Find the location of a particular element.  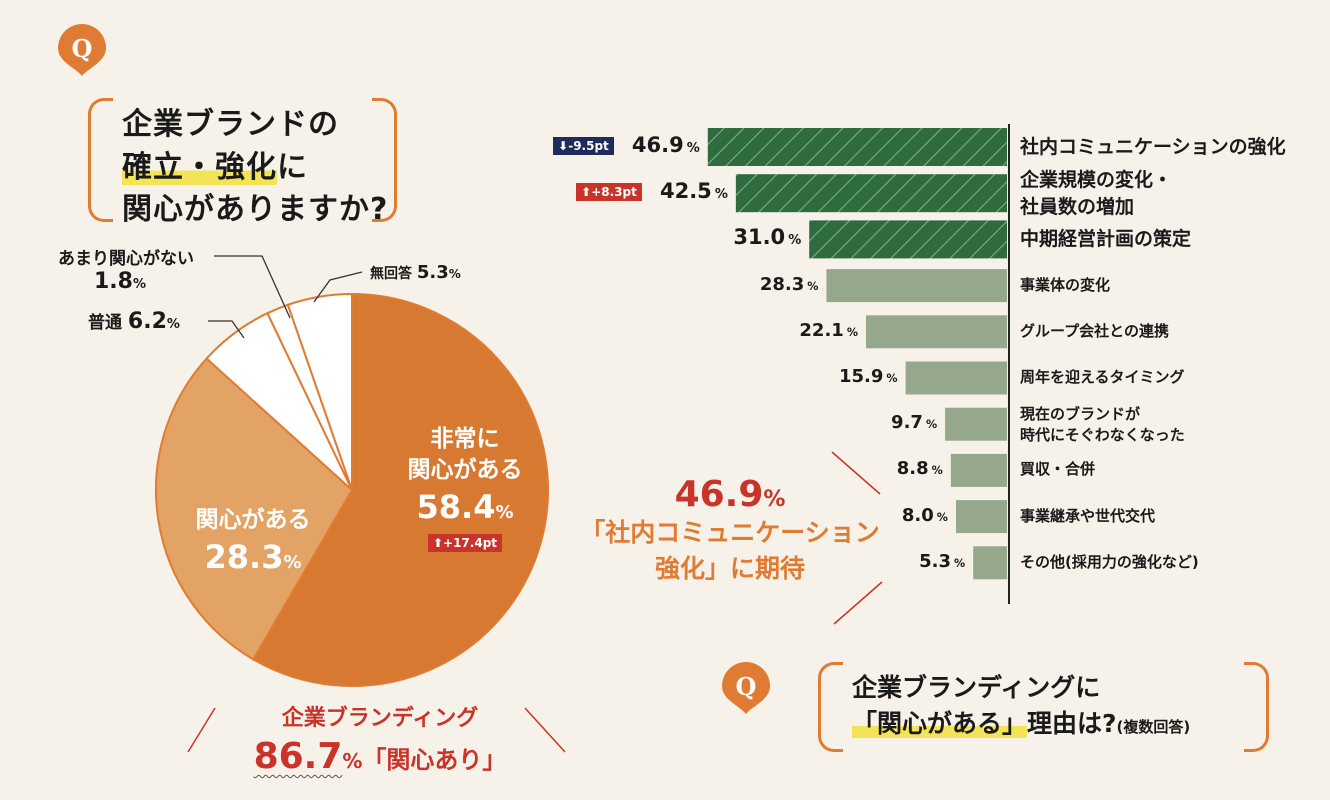

bar-value-label: 46.9% is located at coordinates (665, 145).